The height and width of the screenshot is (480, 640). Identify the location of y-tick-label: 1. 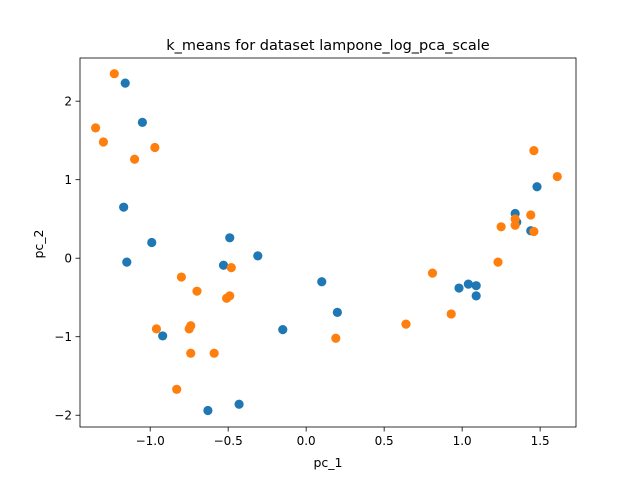
(68, 180).